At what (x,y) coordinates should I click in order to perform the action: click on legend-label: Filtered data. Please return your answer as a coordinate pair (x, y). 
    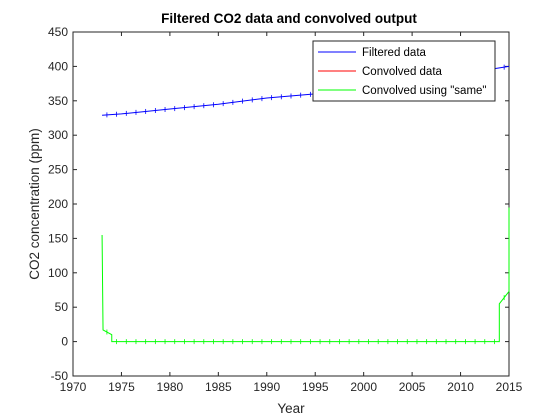
    Looking at the image, I should click on (394, 53).